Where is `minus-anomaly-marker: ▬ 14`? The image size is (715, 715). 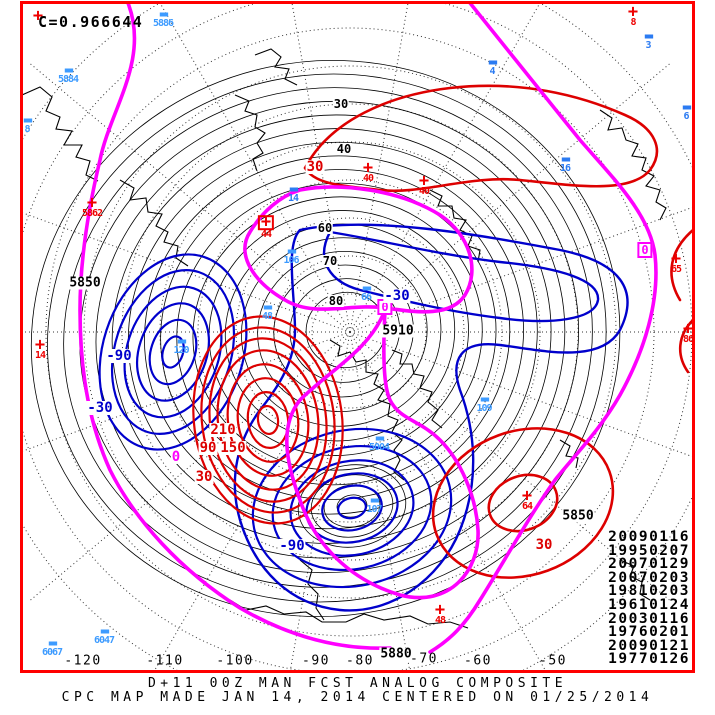 minus-anomaly-marker: ▬ 14 is located at coordinates (293, 192).